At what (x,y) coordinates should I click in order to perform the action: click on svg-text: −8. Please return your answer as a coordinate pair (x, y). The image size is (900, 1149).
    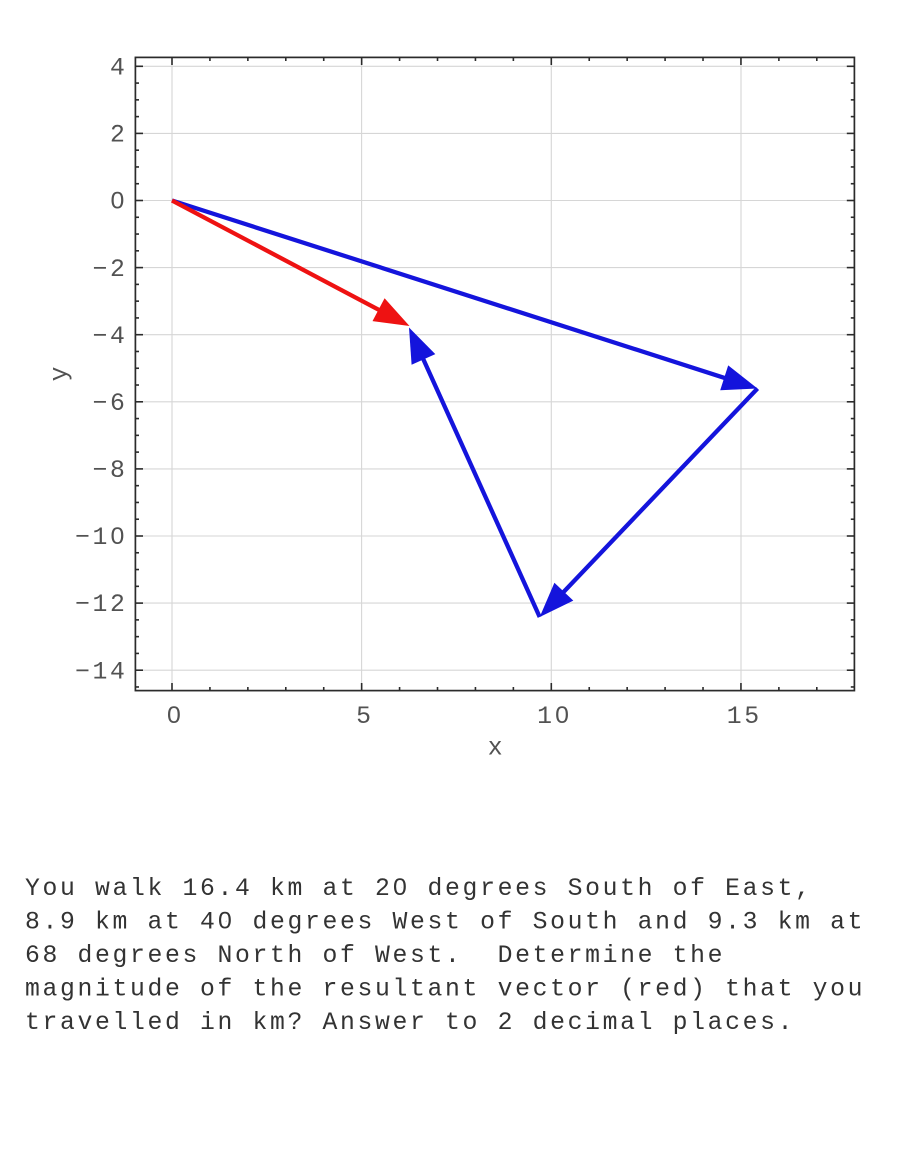
    Looking at the image, I should click on (109, 471).